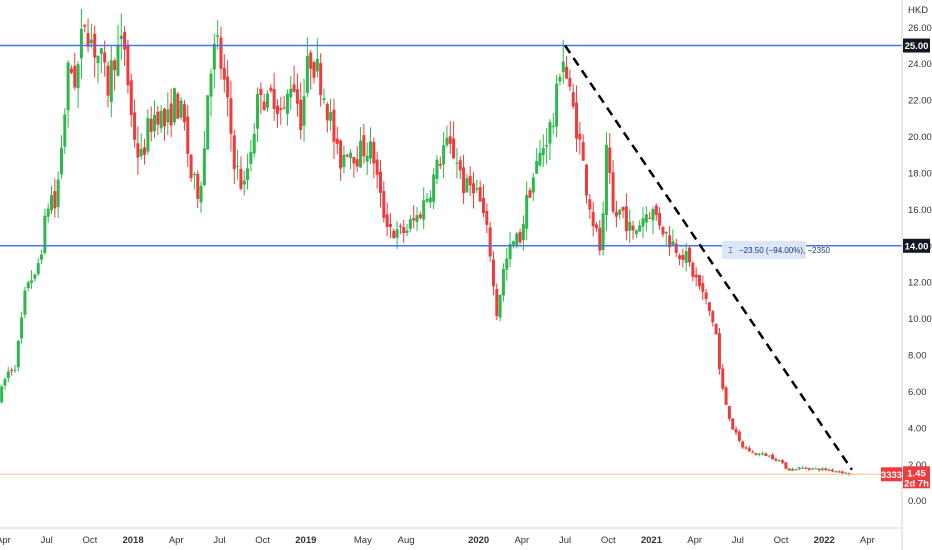 The height and width of the screenshot is (550, 932). I want to click on symbol-tag-text: 3333, so click(891, 475).